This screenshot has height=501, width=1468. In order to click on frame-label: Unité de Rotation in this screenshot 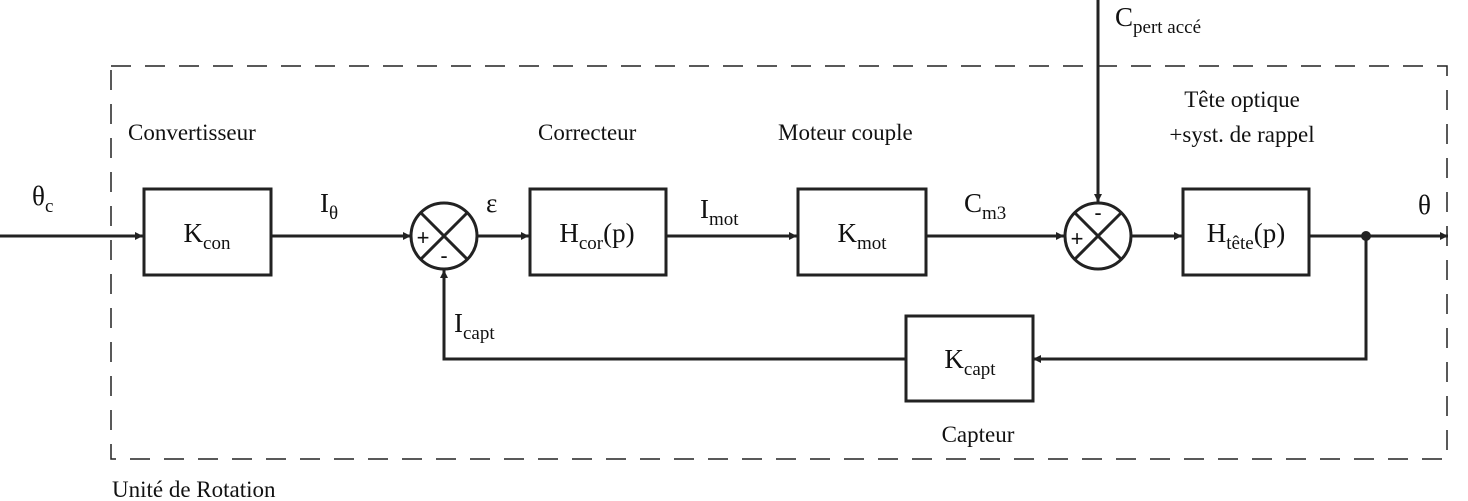, I will do `click(194, 489)`.